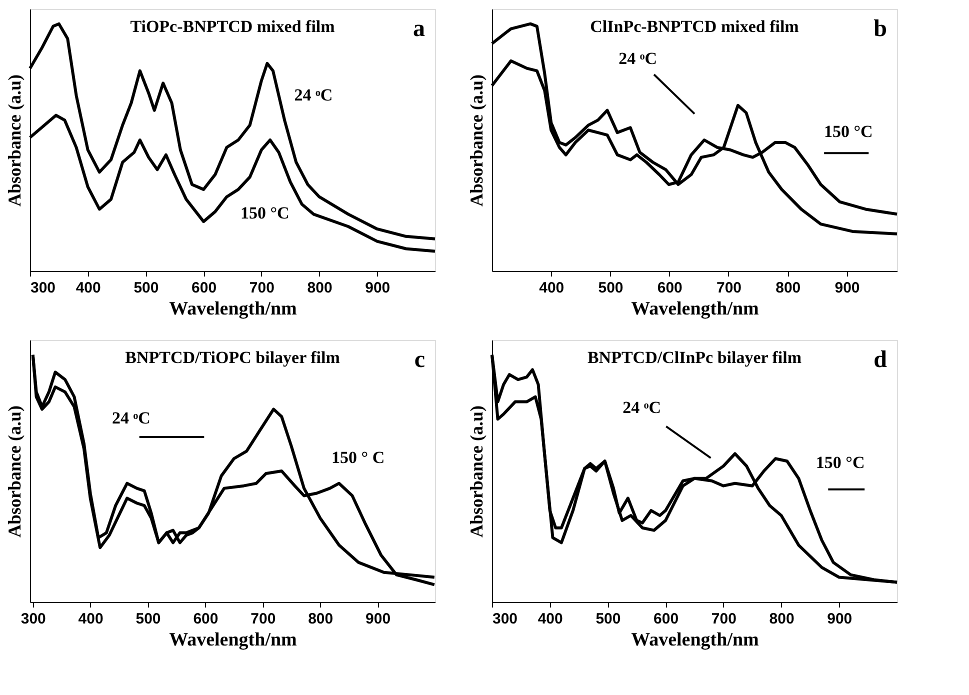 This screenshot has width=969, height=695. Describe the element at coordinates (881, 360) in the screenshot. I see `annotation: d` at that location.